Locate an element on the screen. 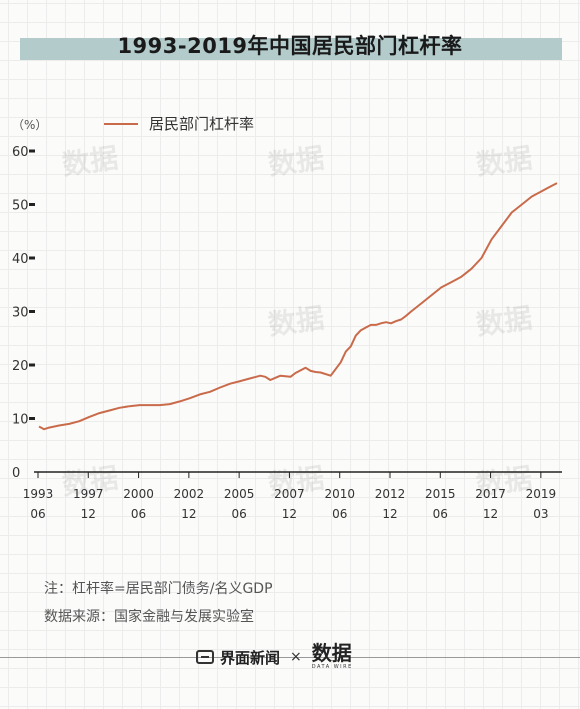 The height and width of the screenshot is (709, 580). brand-name: 界面新闻 is located at coordinates (250, 657).